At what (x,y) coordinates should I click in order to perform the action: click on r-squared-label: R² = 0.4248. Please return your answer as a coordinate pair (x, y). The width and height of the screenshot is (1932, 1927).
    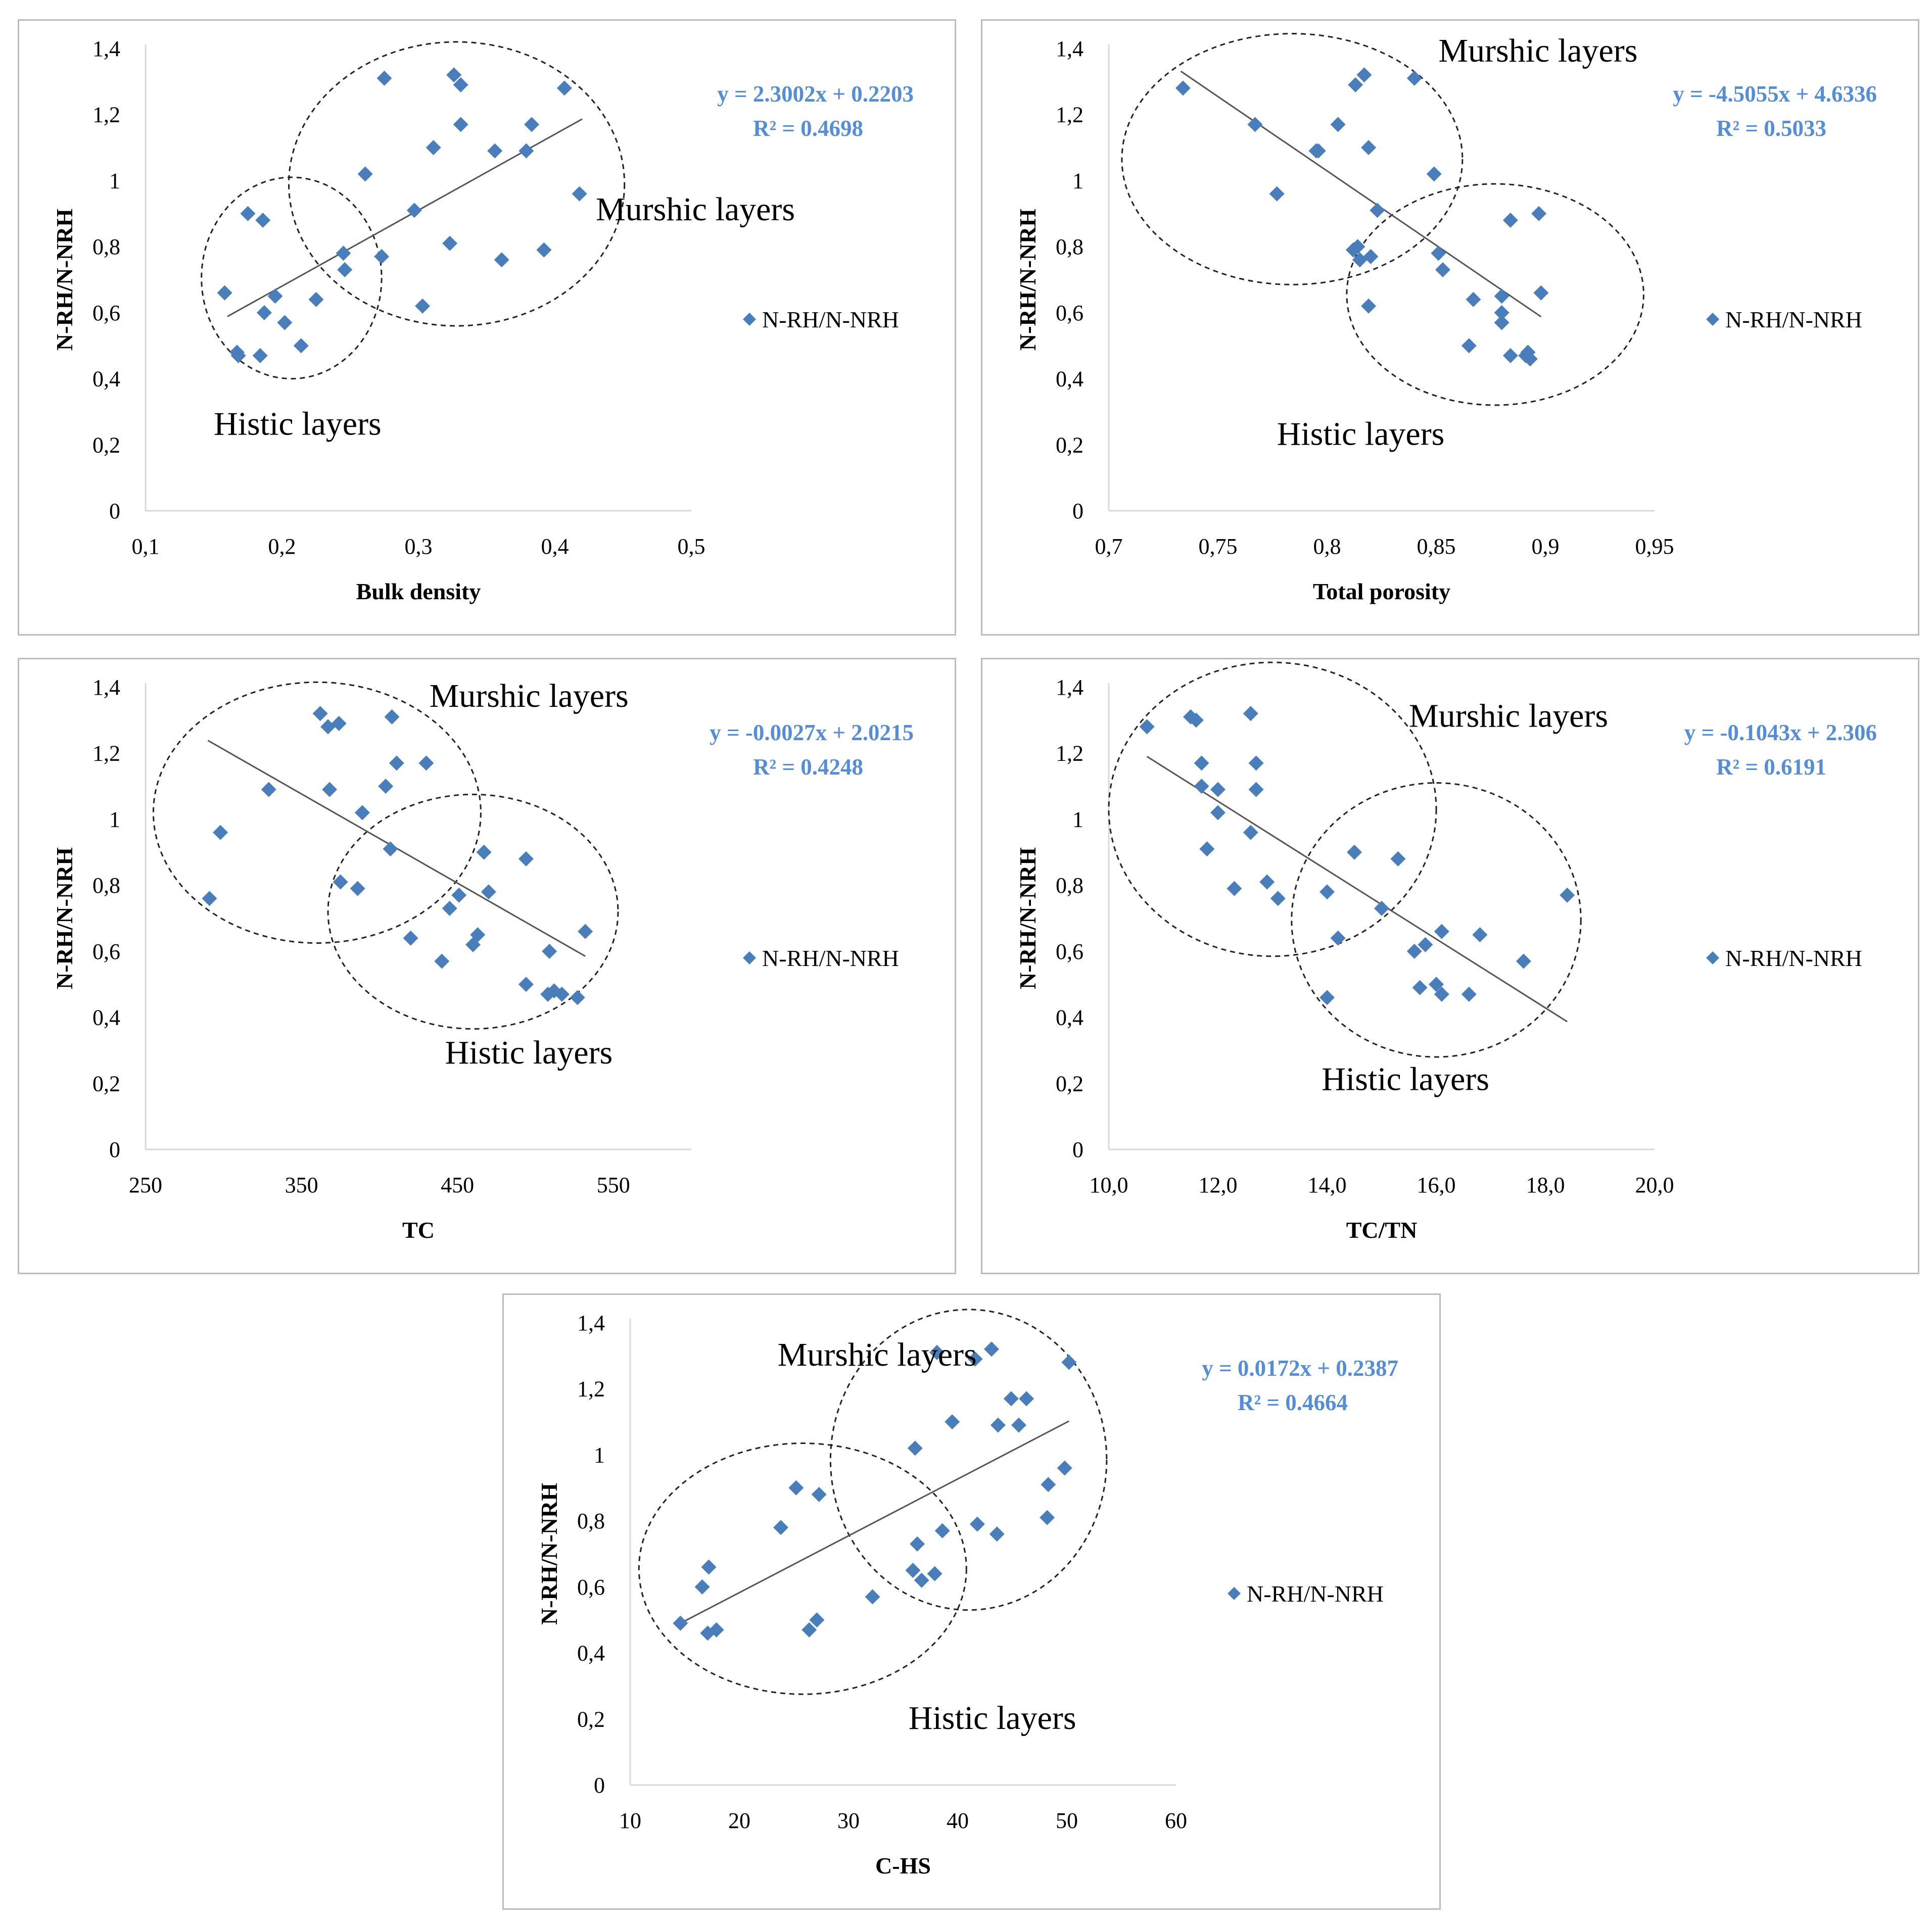
    Looking at the image, I should click on (808, 767).